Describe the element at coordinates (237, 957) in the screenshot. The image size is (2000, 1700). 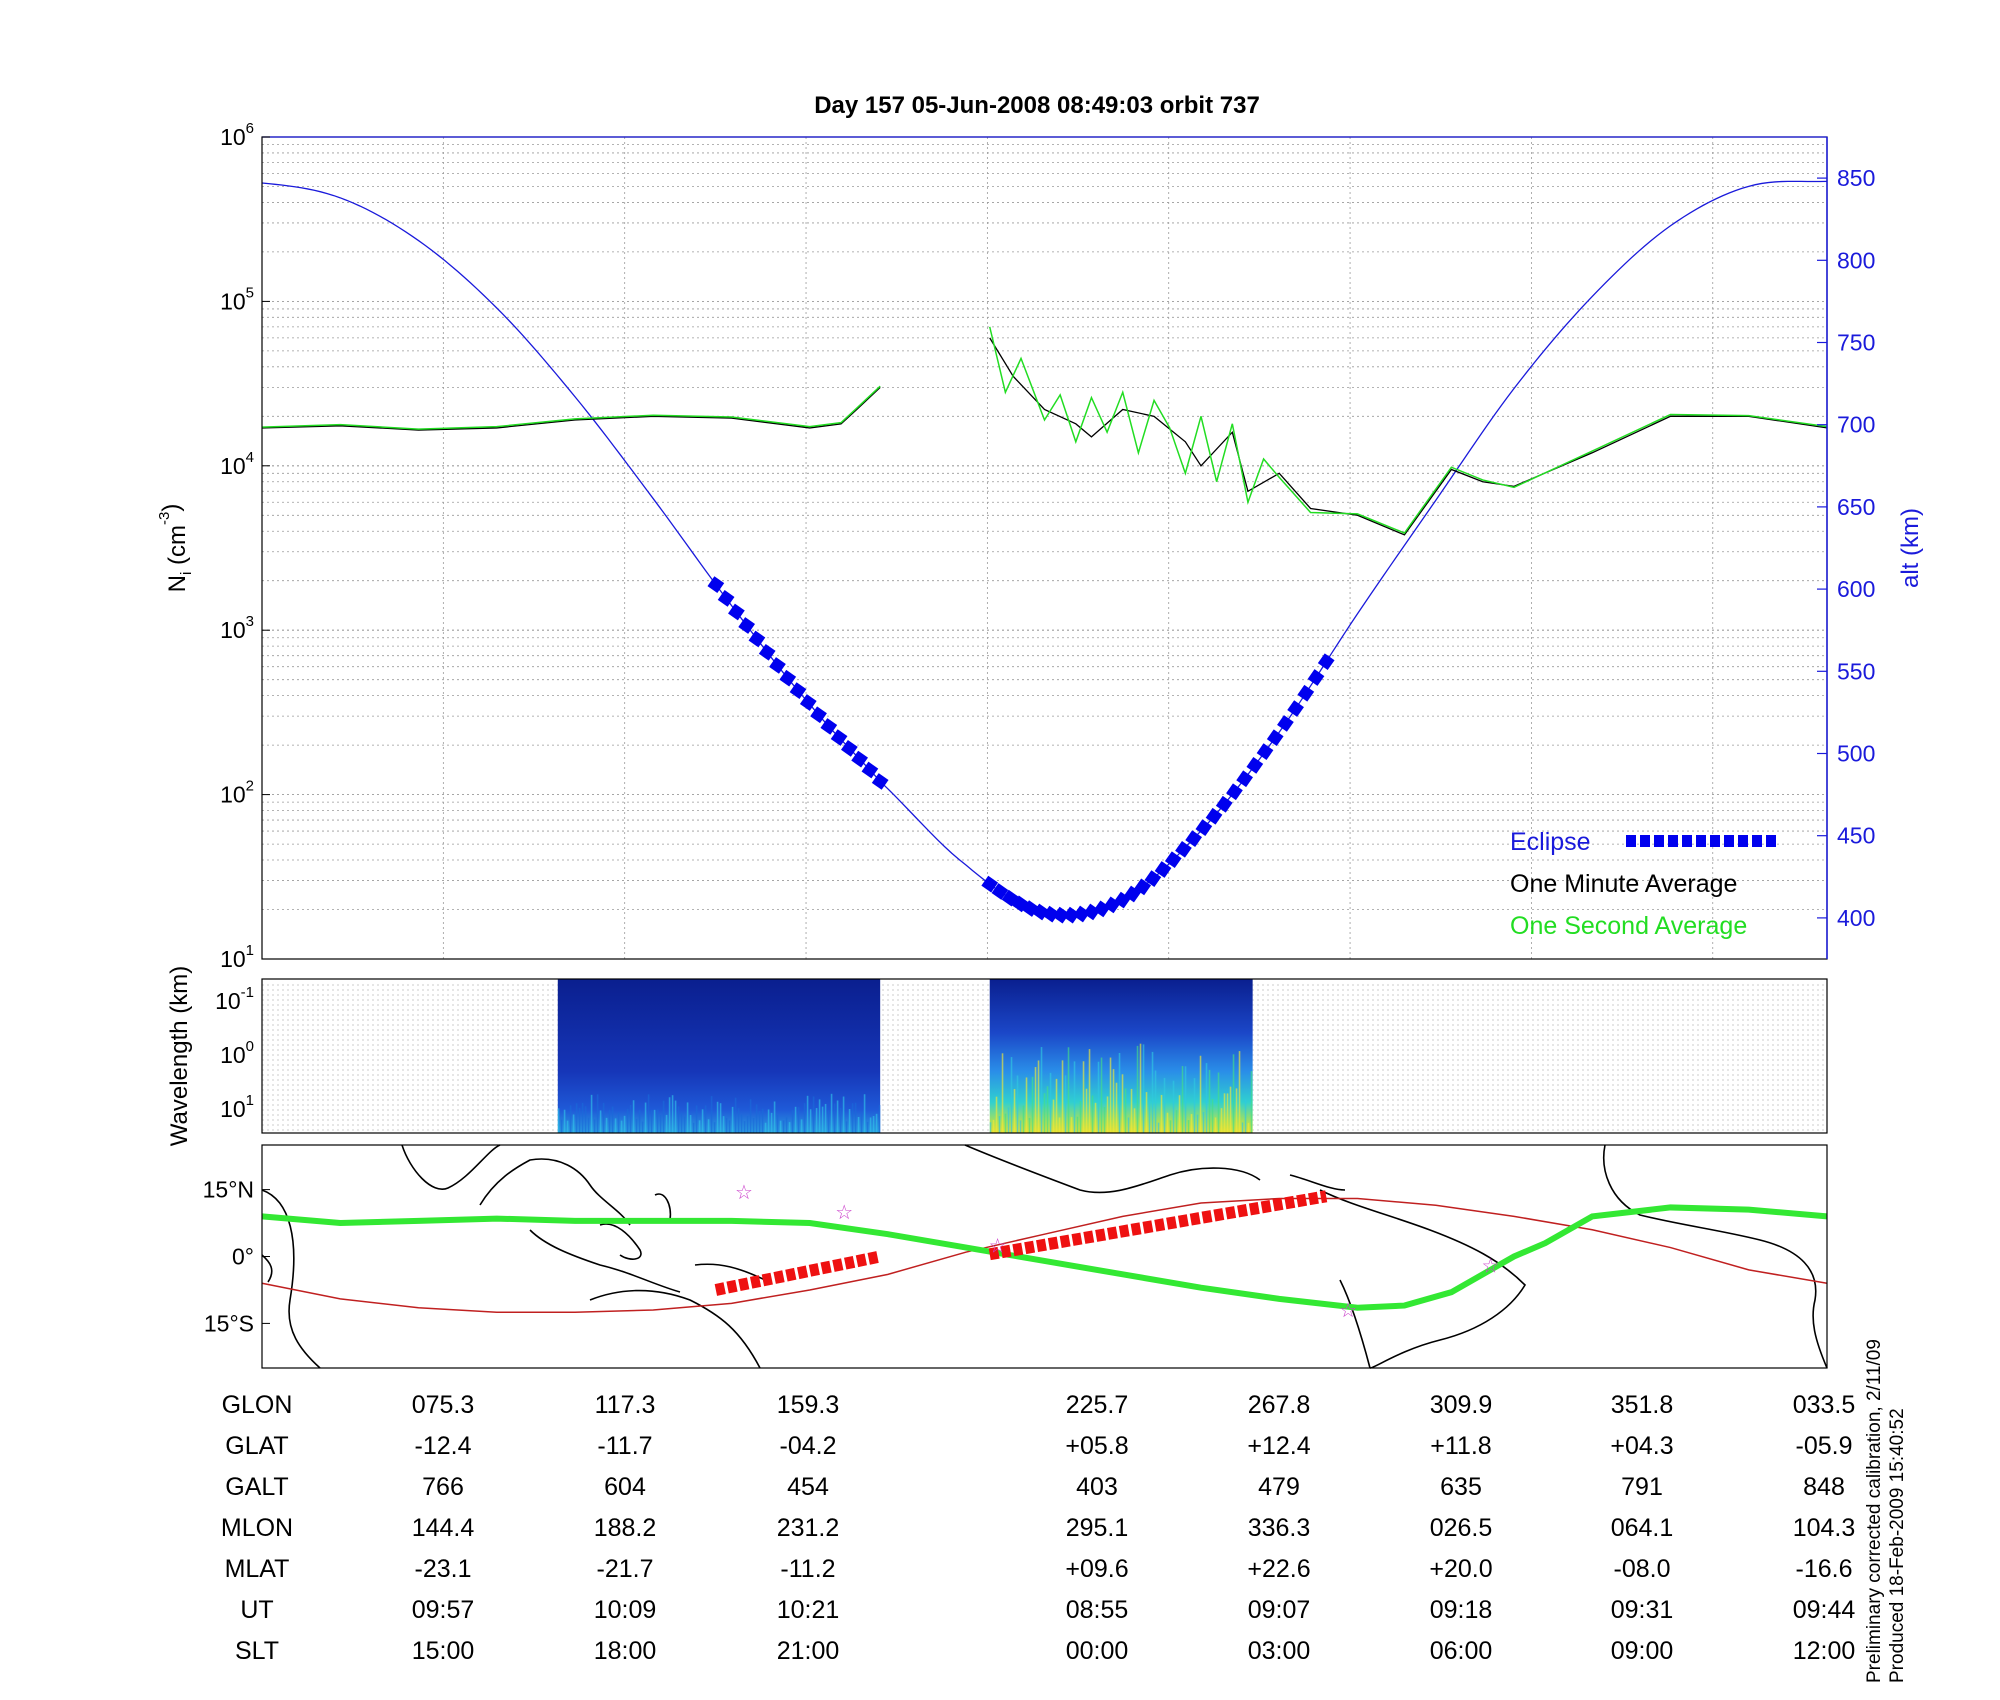
I see `density-tick-label: 10¹` at that location.